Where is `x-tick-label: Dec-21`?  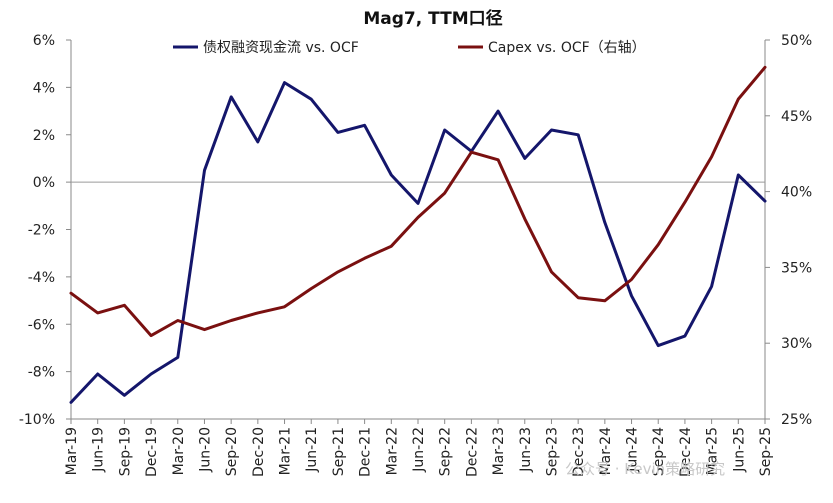
x-tick-label: Dec-21 is located at coordinates (366, 452).